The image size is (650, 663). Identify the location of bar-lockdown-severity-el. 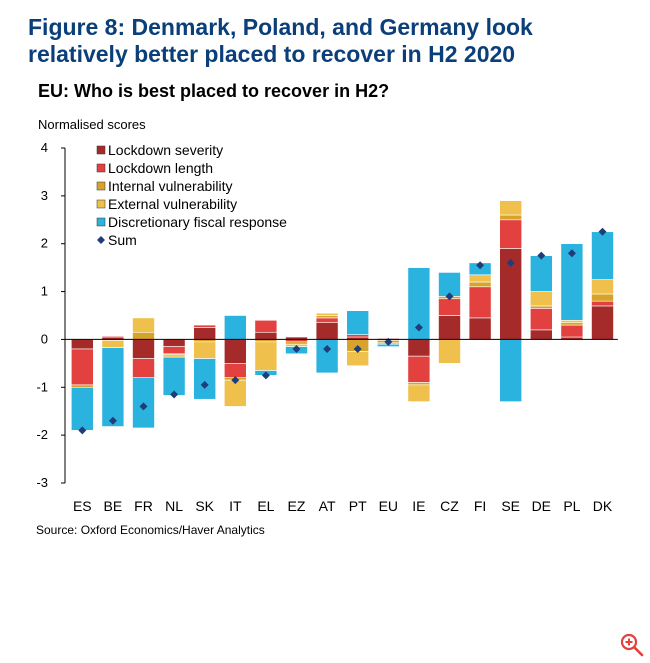
(266, 335).